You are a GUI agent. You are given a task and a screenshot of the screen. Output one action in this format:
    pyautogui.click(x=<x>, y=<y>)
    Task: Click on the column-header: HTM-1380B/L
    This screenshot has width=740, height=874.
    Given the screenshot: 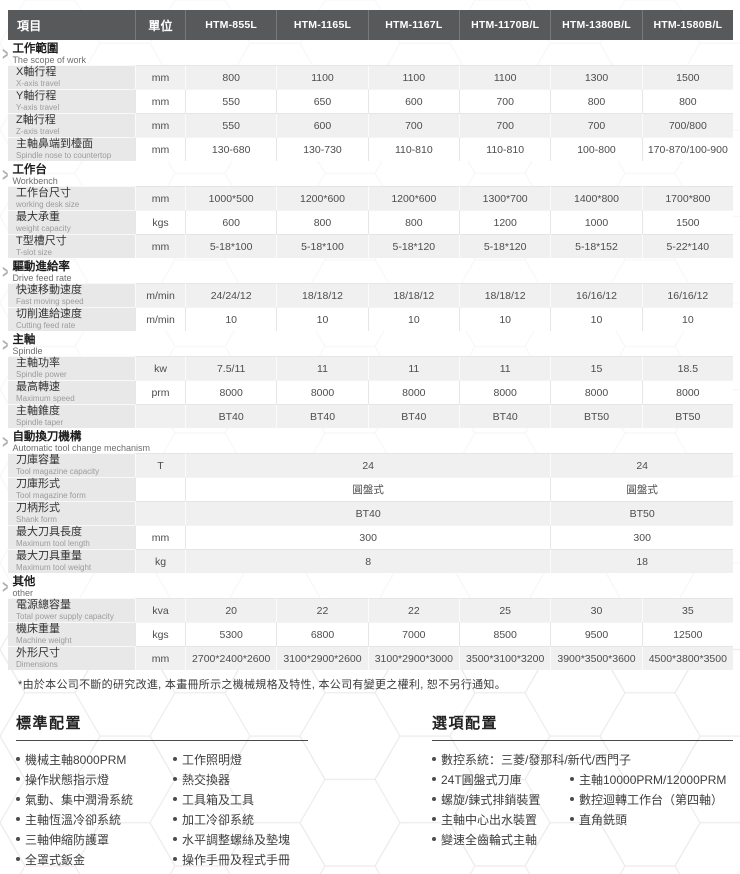 What is the action you would take?
    pyautogui.click(x=595, y=25)
    